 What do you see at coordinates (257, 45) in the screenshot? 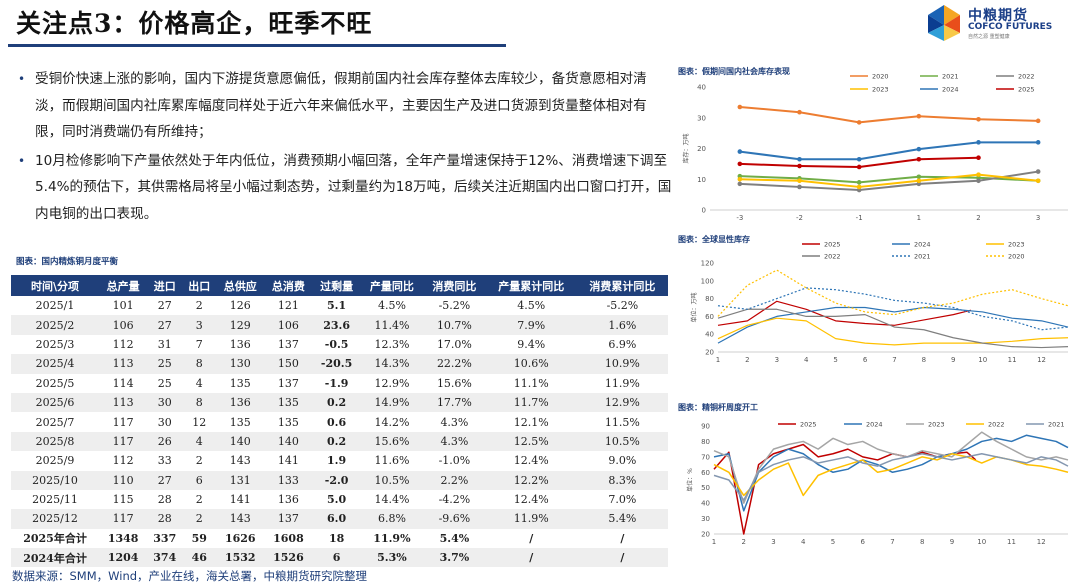
I see `title-underline` at bounding box center [257, 45].